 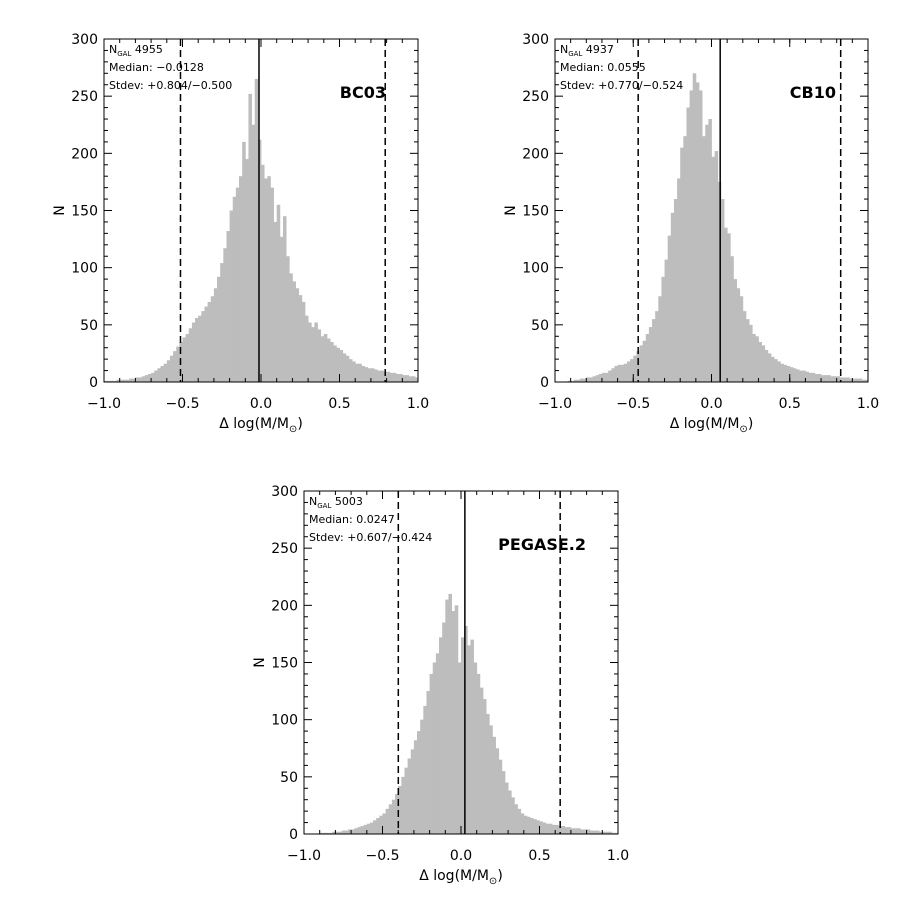 I want to click on median-annotation: Median: 0.0555, so click(x=603, y=67).